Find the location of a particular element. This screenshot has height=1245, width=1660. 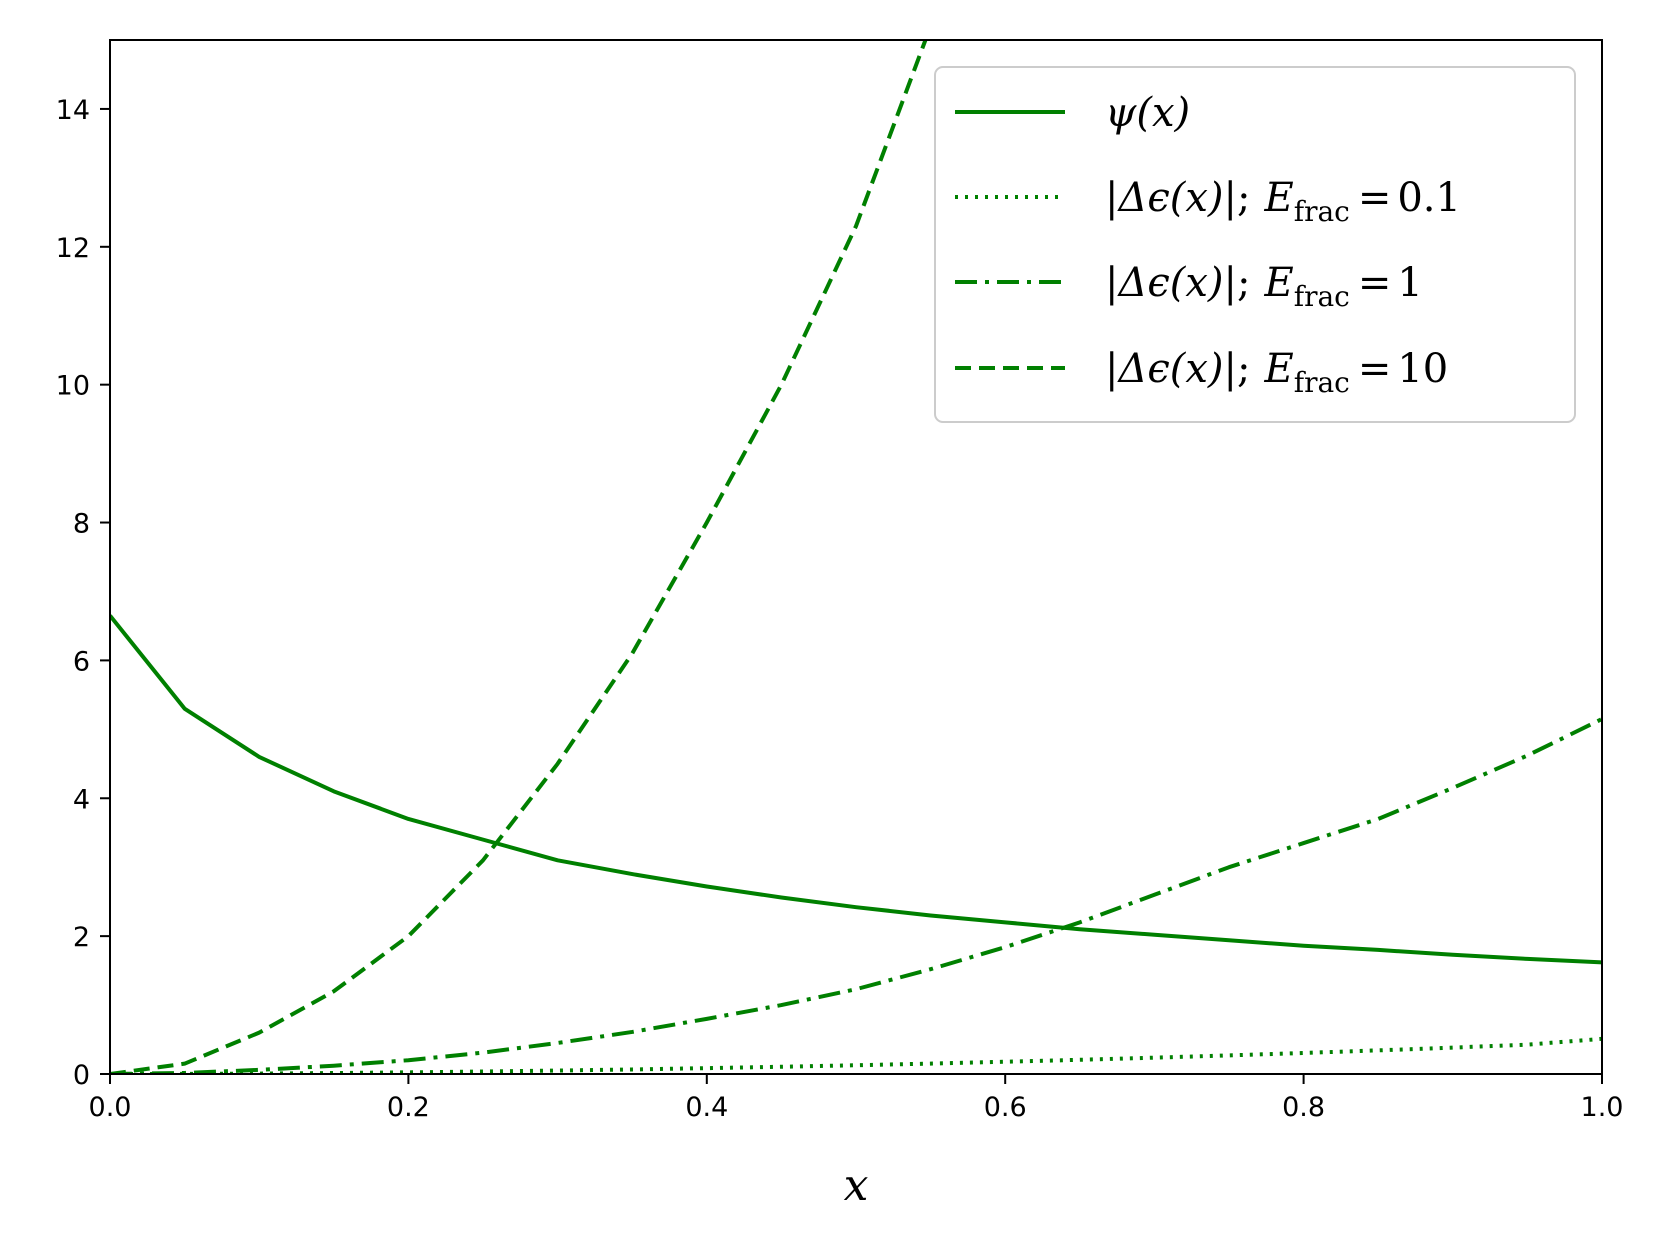

x-tick-label: 0.6 is located at coordinates (1005, 1107).